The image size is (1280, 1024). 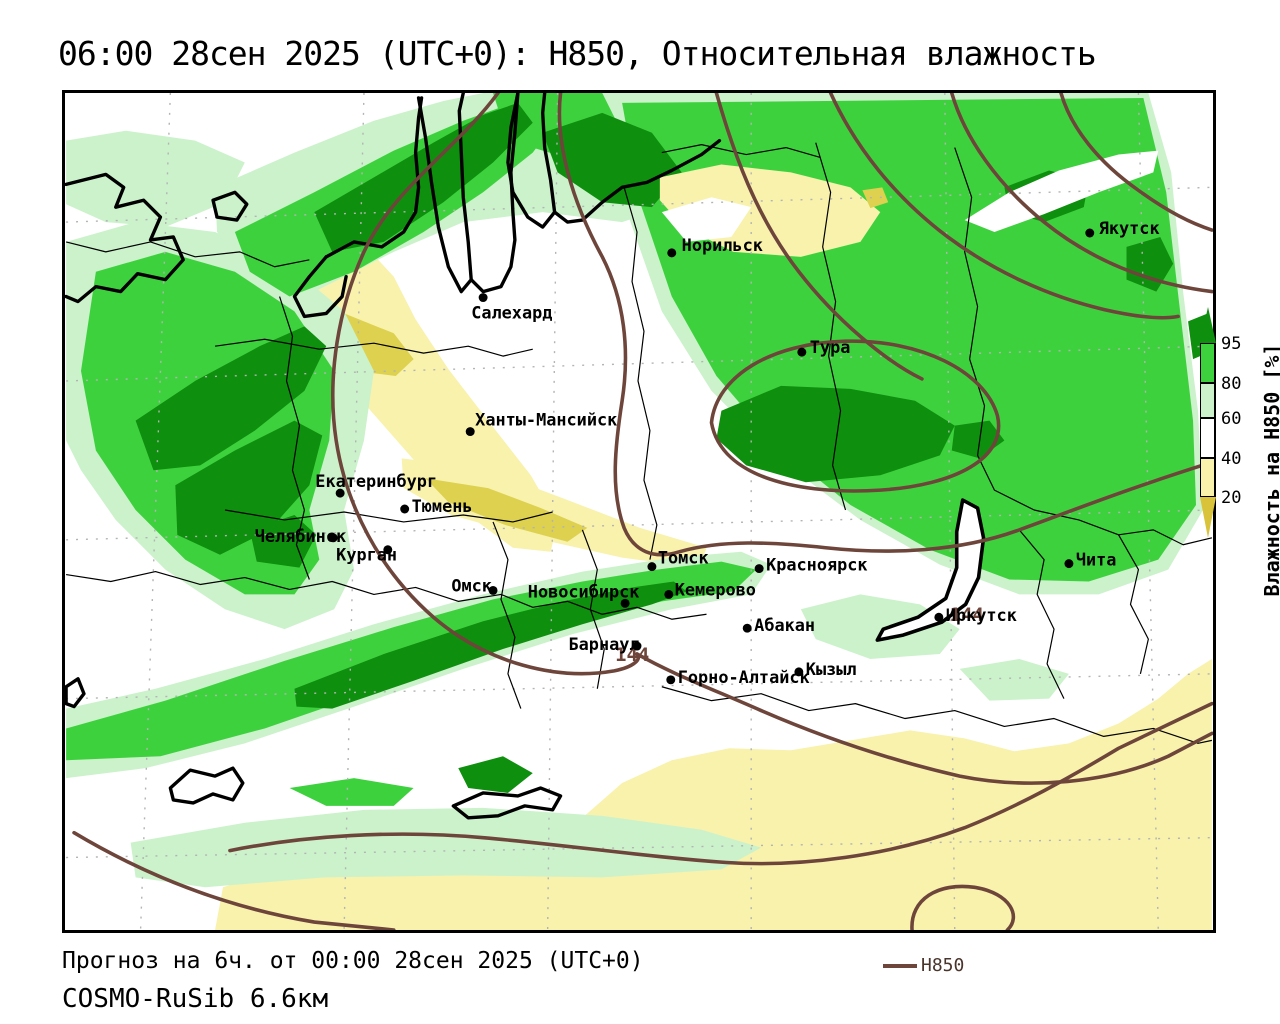 What do you see at coordinates (511, 312) in the screenshot?
I see `city-label: Салехард` at bounding box center [511, 312].